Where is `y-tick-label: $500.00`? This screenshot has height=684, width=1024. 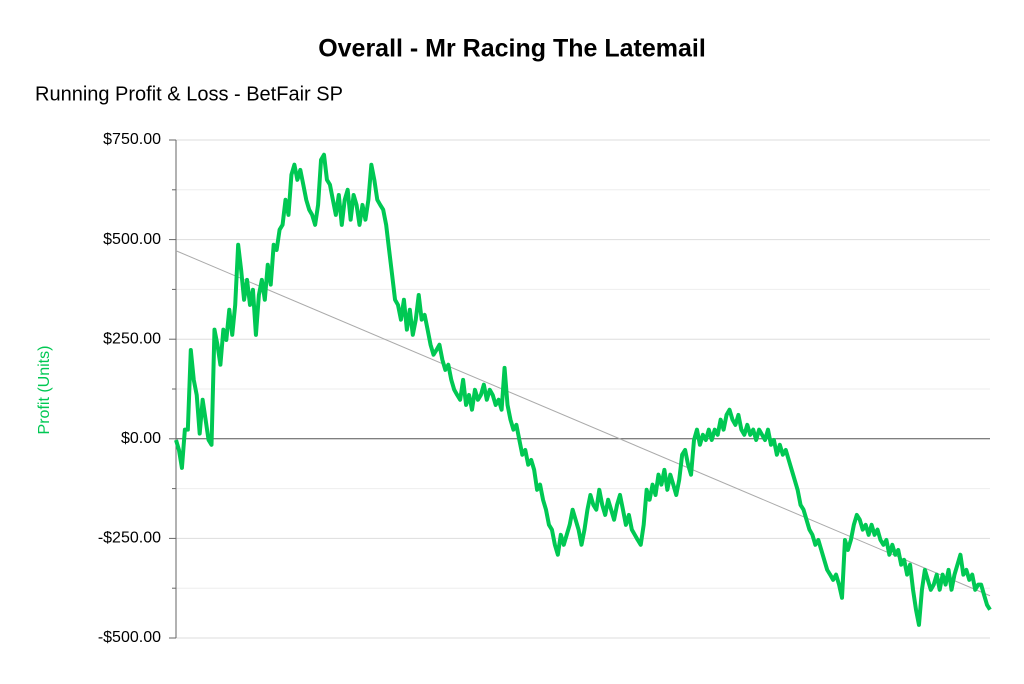 y-tick-label: $500.00 is located at coordinates (132, 239).